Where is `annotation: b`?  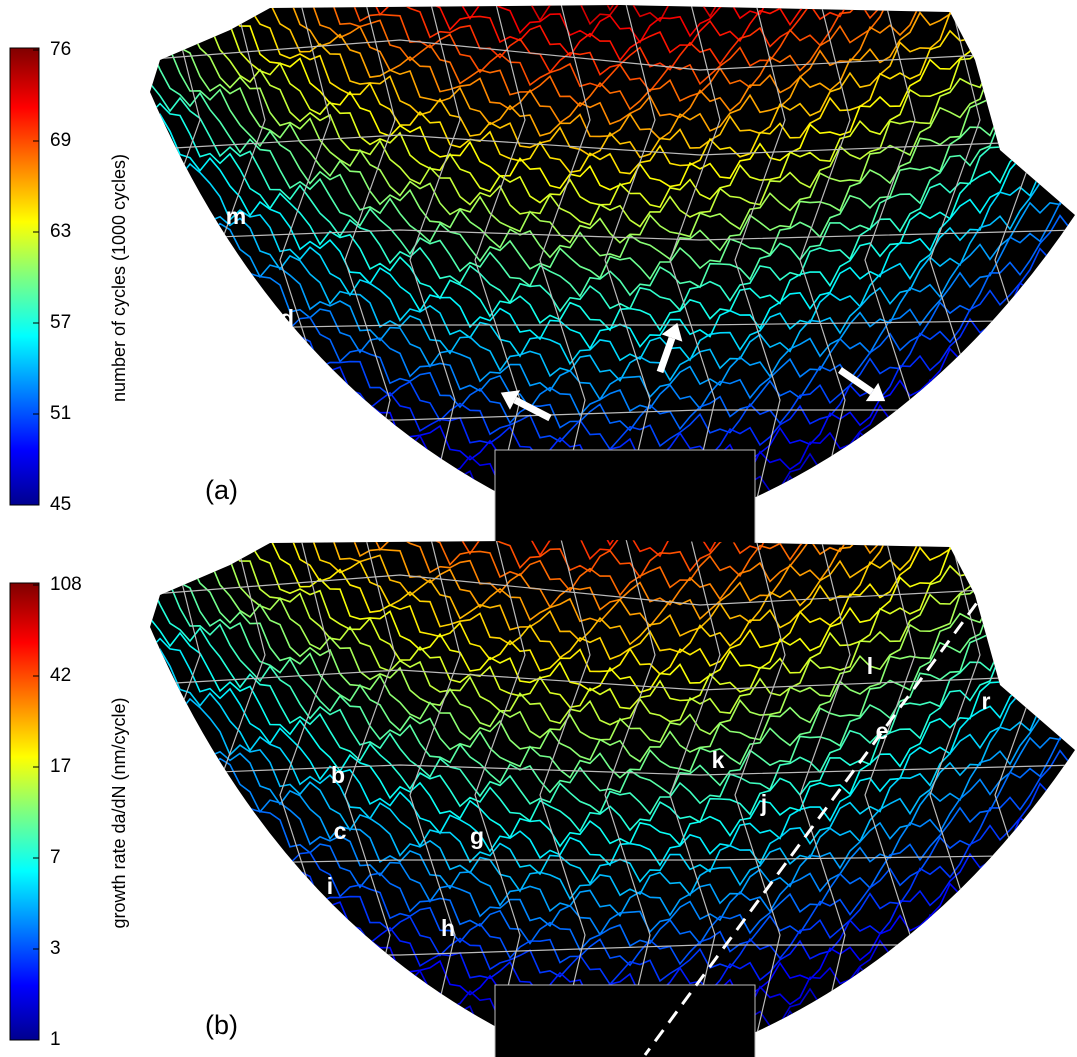
annotation: b is located at coordinates (338, 775).